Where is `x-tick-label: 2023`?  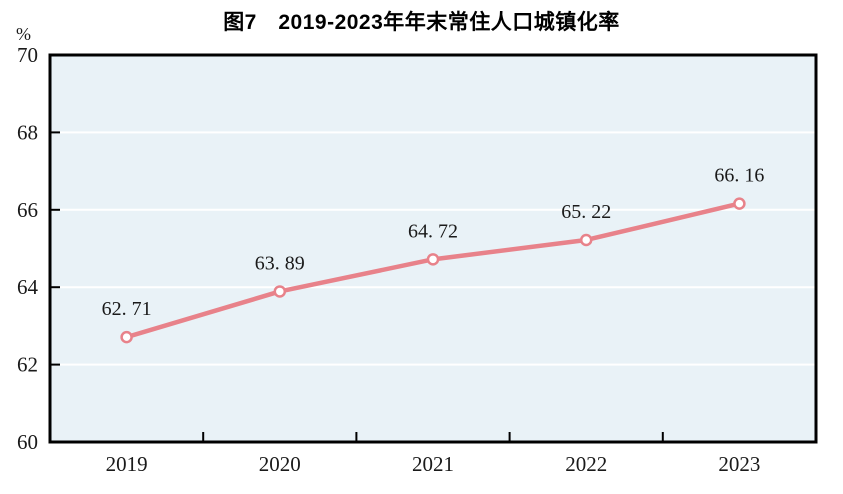
x-tick-label: 2023 is located at coordinates (739, 464).